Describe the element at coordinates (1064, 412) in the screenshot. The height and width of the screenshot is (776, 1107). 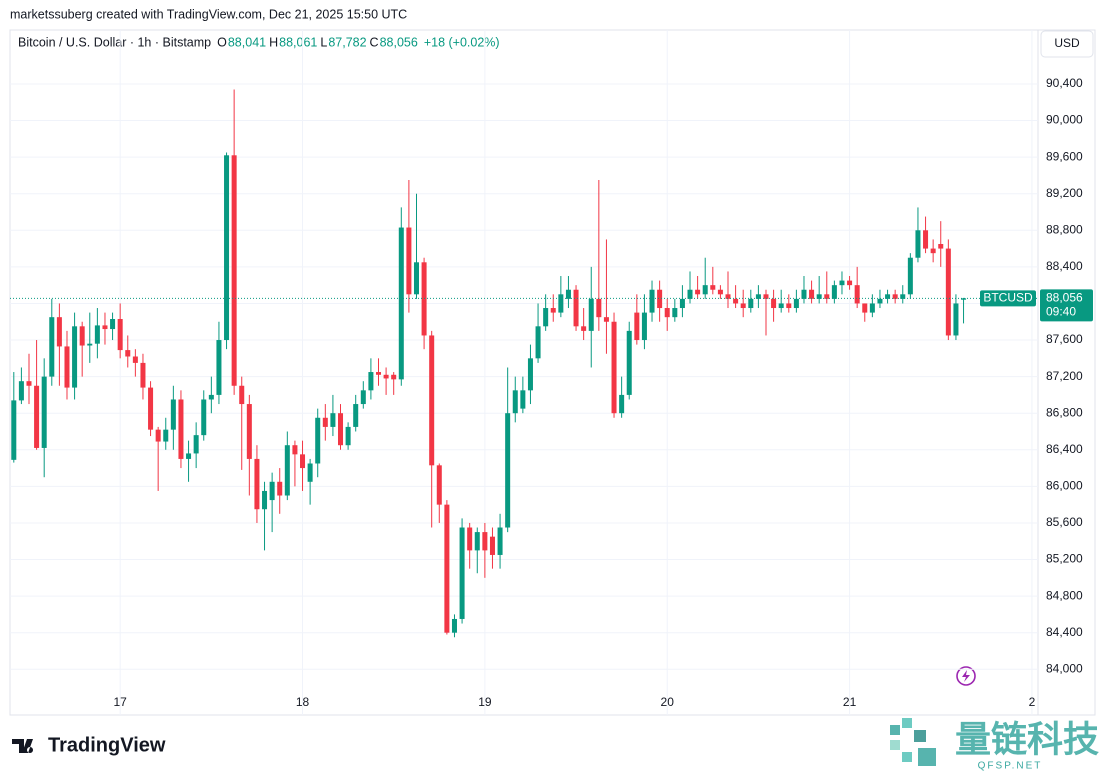
I see `y-tick-label: 86,800` at that location.